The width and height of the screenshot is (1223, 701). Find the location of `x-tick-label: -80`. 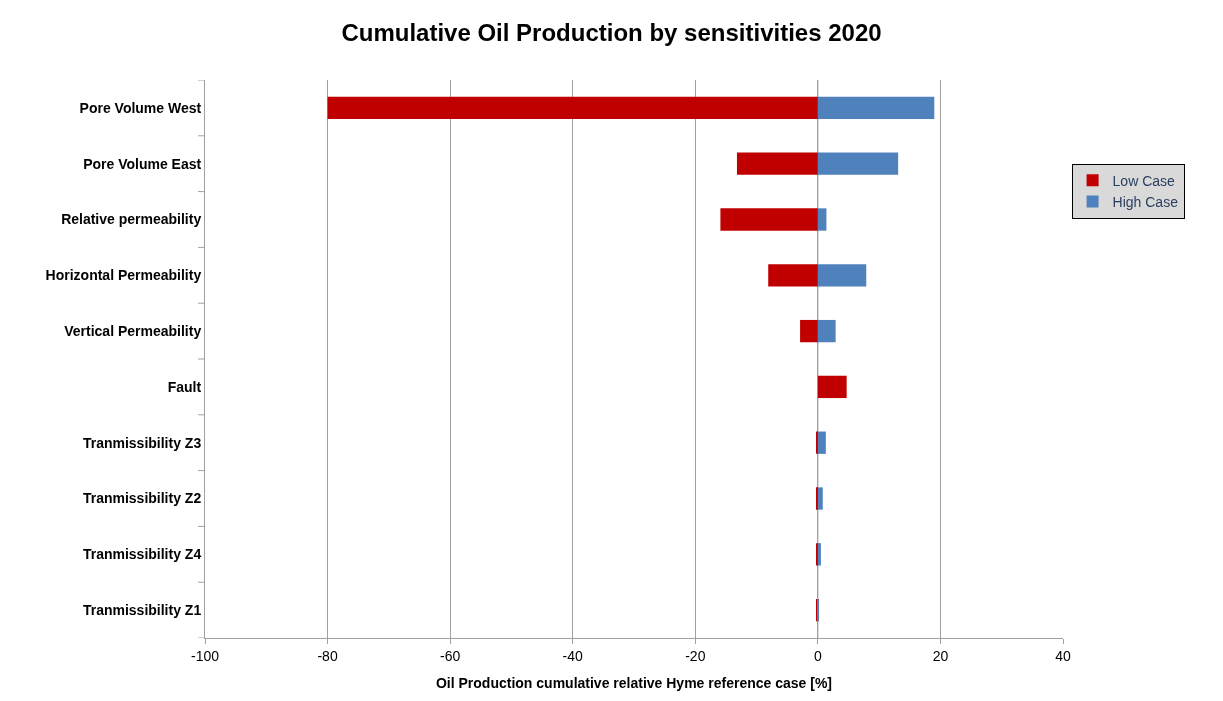

x-tick-label: -80 is located at coordinates (327, 655).